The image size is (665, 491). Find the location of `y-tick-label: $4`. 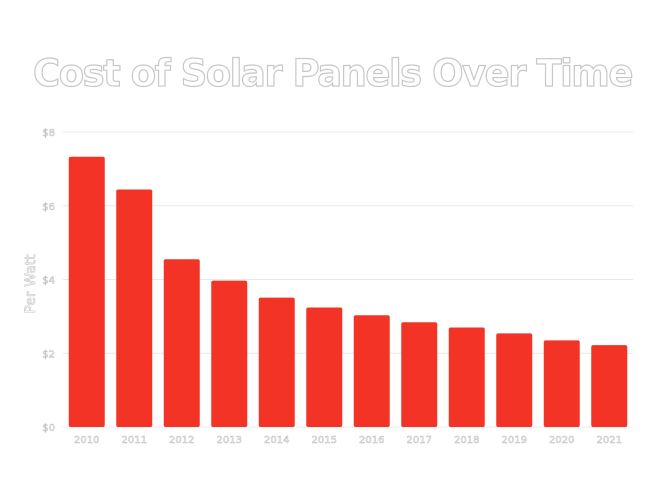

y-tick-label: $4 is located at coordinates (48, 281).